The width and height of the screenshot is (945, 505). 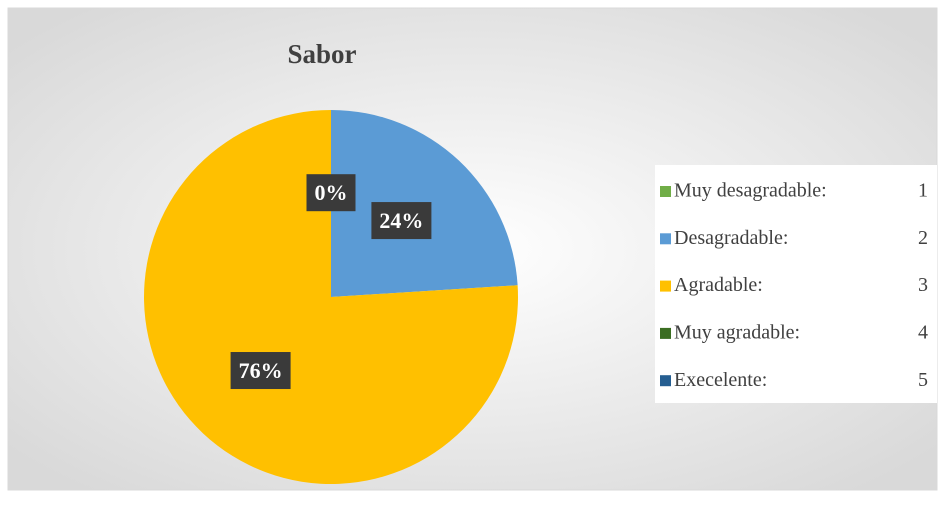 What do you see at coordinates (737, 332) in the screenshot?
I see `legend-label: Muy agradable:` at bounding box center [737, 332].